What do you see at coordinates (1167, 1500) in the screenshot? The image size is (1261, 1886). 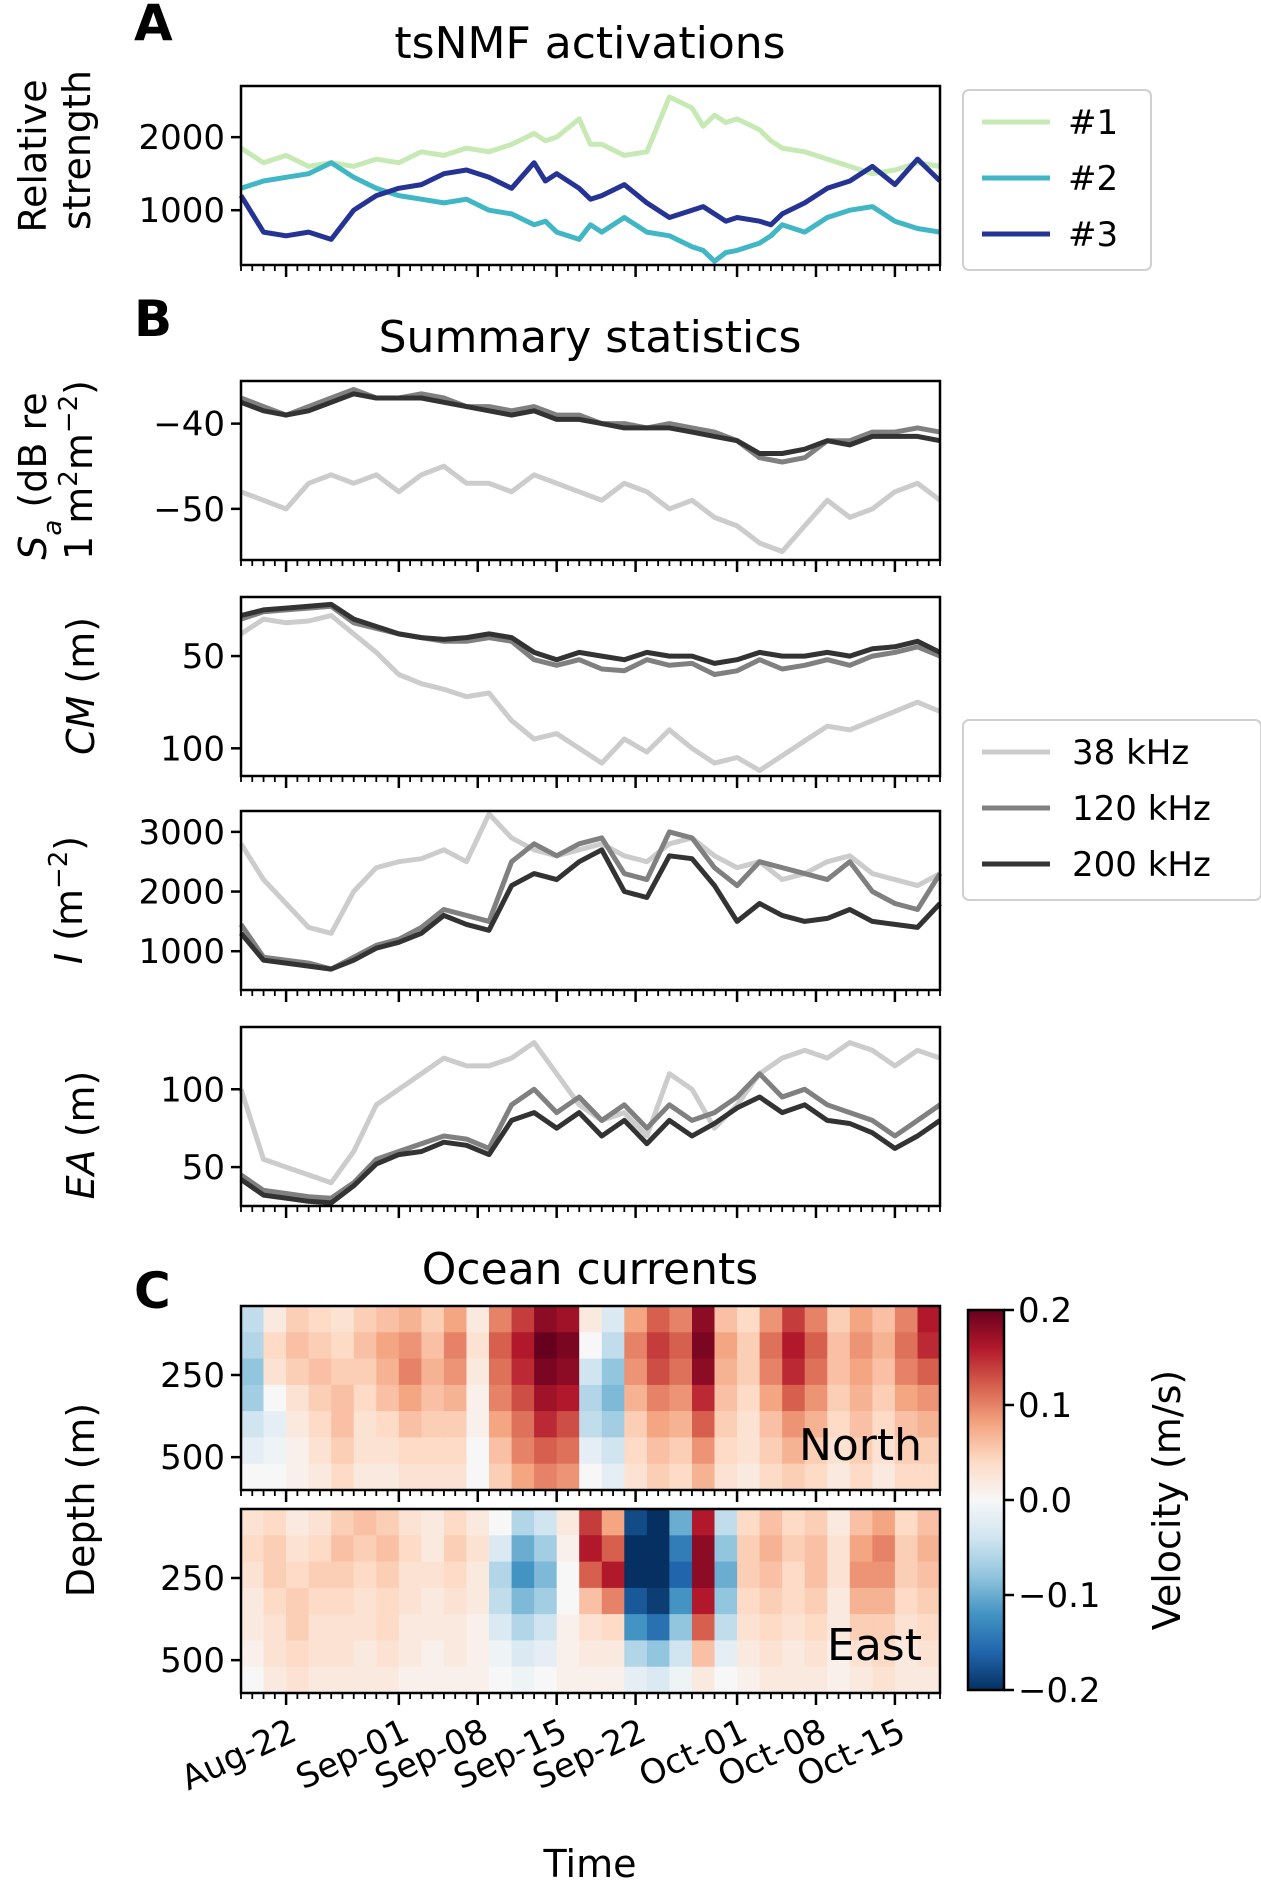 I see `colorbar-label: Velocity (m/s)` at bounding box center [1167, 1500].